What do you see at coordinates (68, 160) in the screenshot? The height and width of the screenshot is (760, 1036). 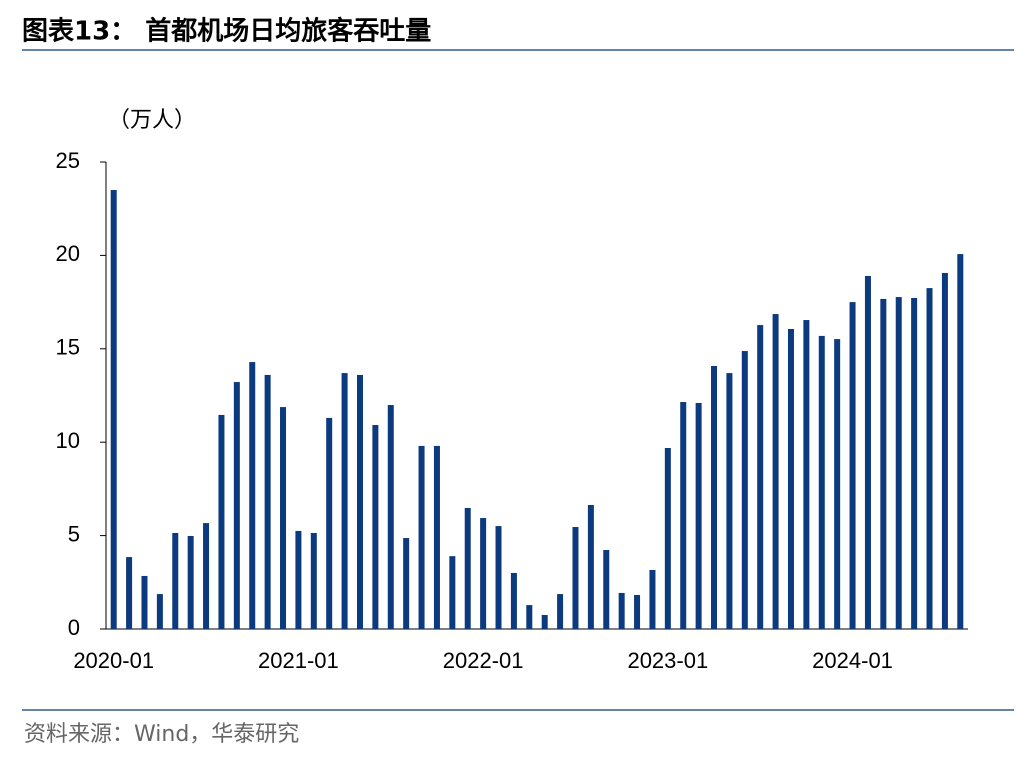 I see `y-tick-label: 25` at bounding box center [68, 160].